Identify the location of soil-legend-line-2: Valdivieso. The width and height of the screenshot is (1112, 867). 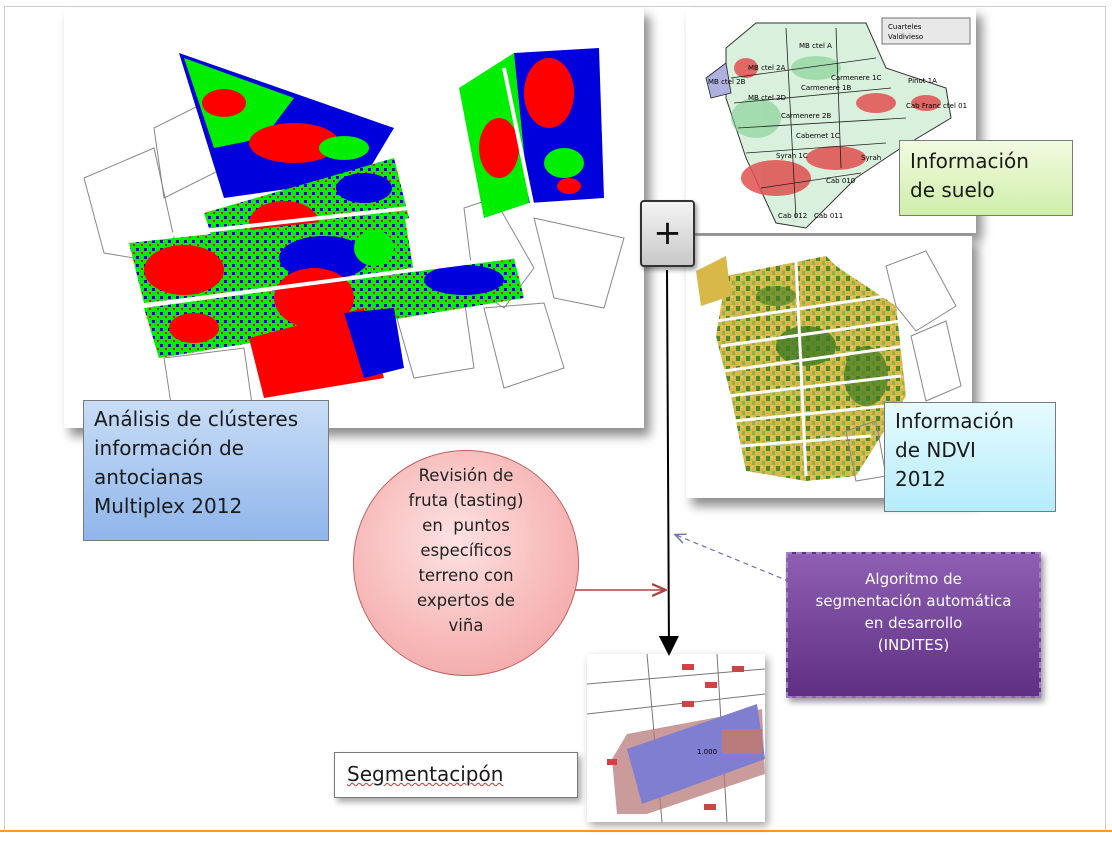
(905, 37).